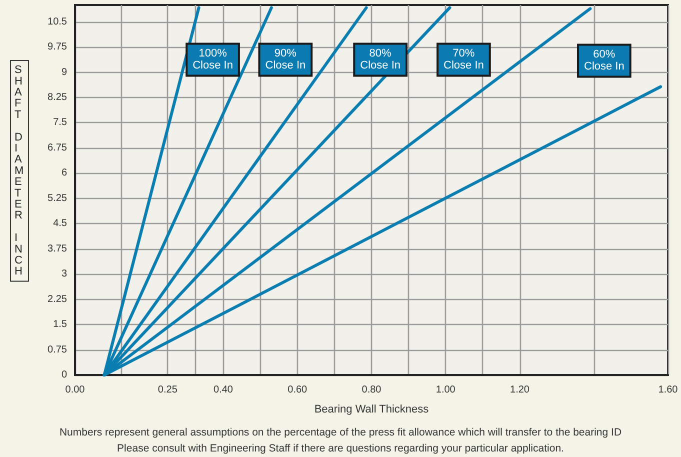 The height and width of the screenshot is (457, 681). What do you see at coordinates (464, 60) in the screenshot?
I see `text: 70% Close In` at bounding box center [464, 60].